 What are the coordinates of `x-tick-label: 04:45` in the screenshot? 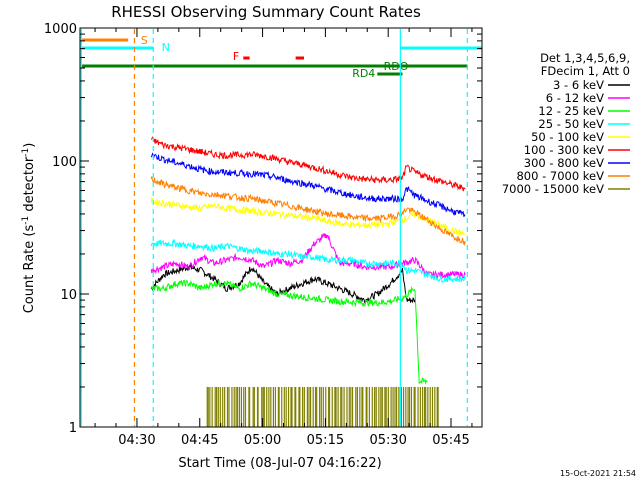 It's located at (199, 440).